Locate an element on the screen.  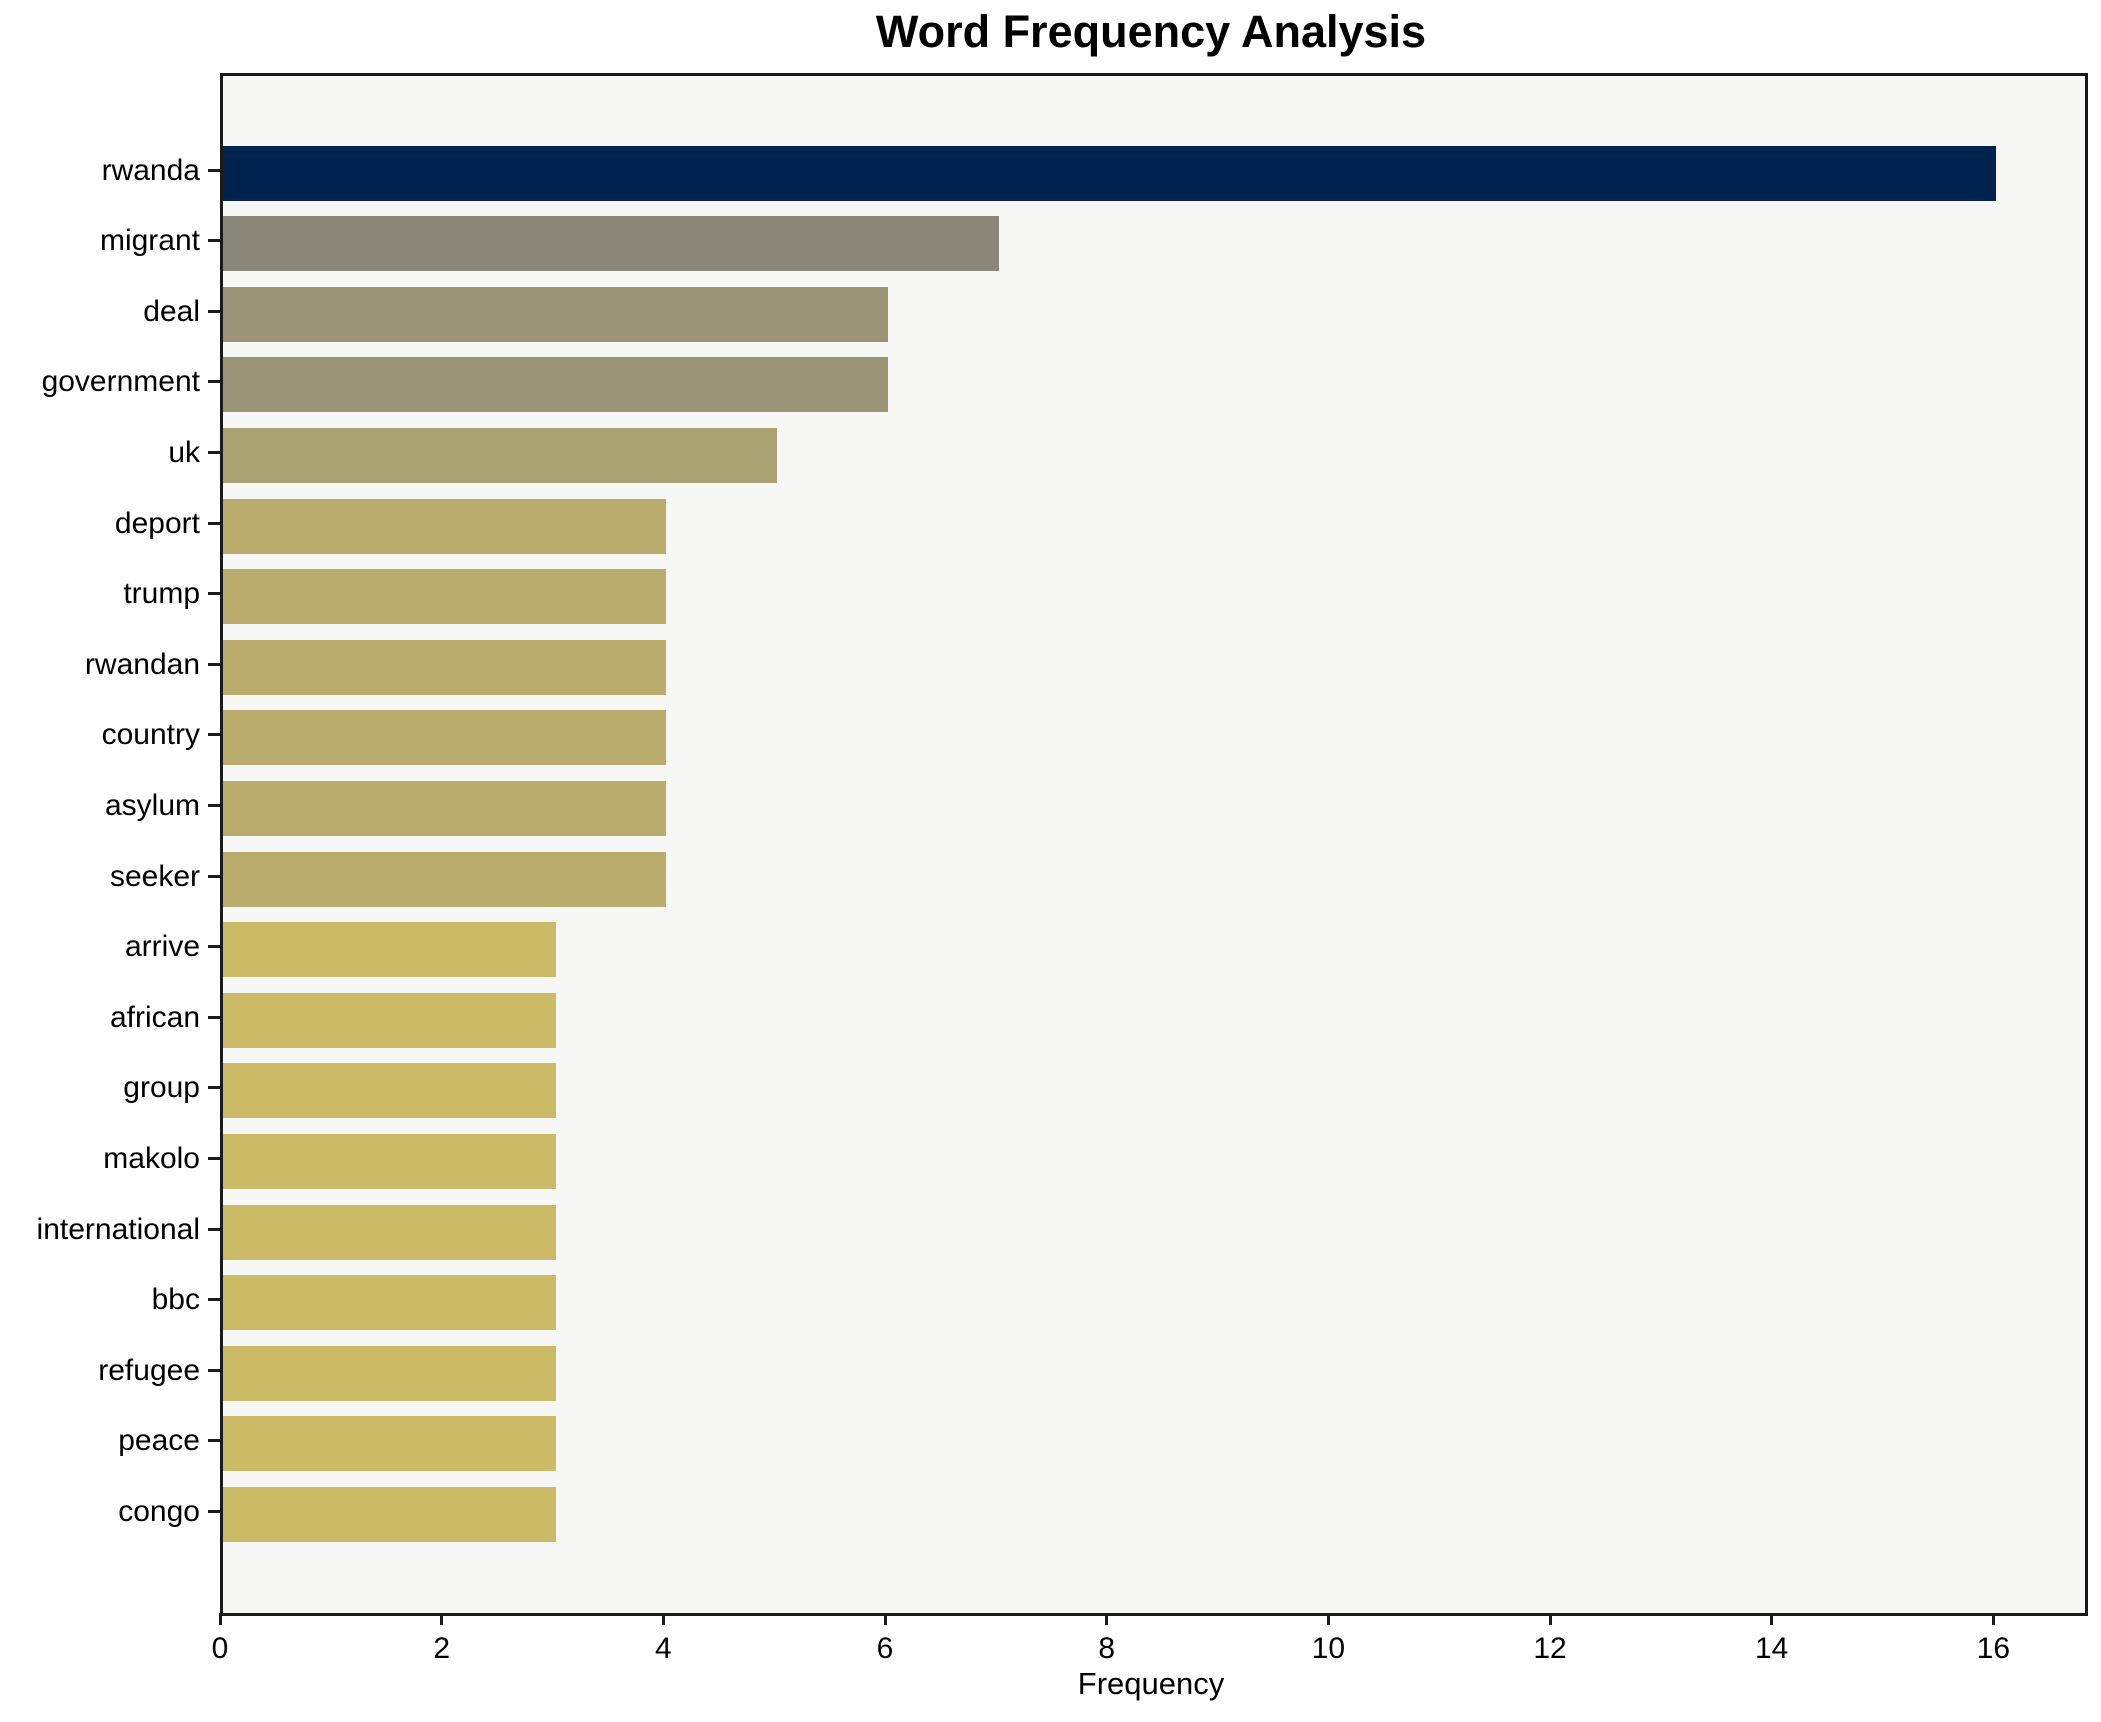
y-tick-label-asylum: asylum is located at coordinates (152, 805).